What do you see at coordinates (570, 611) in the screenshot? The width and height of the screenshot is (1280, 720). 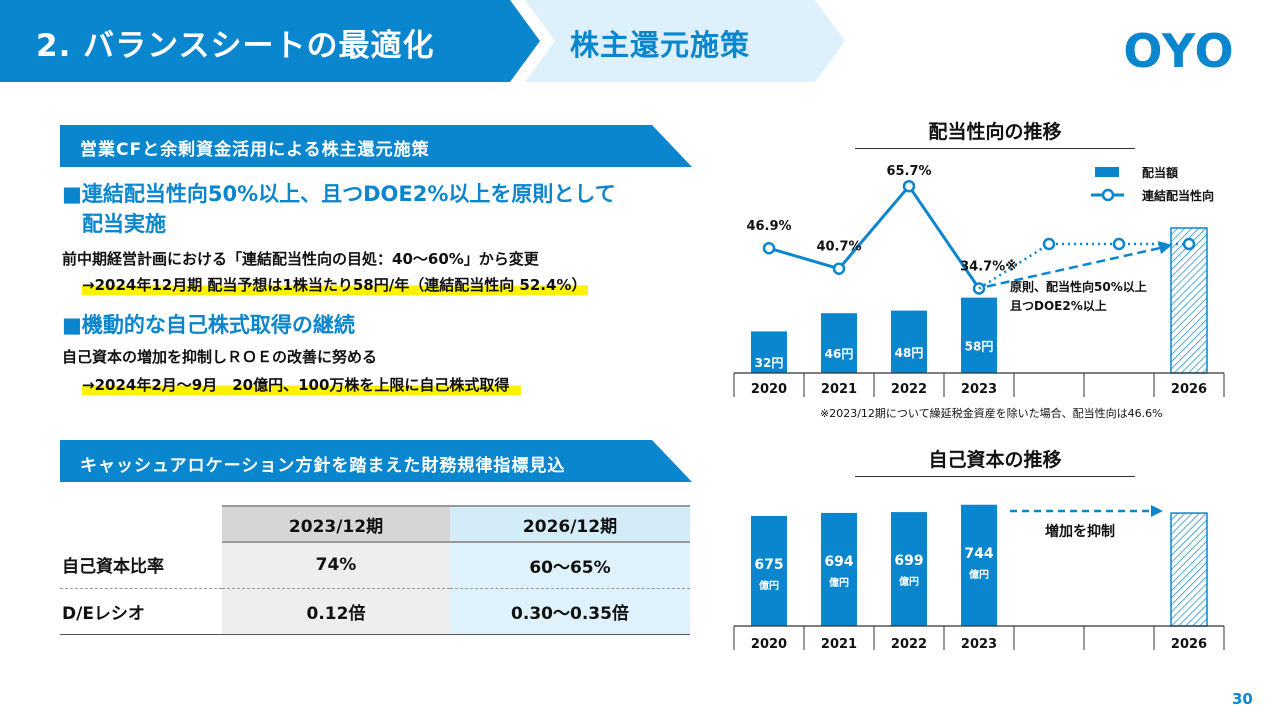 I see `cell-de-ratio-2026: 0.30〜0.35倍` at bounding box center [570, 611].